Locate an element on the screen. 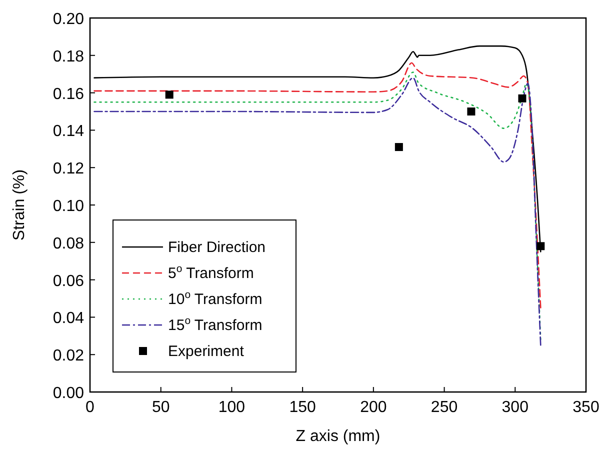  y-tick-label: 0.06 is located at coordinates (68, 281).